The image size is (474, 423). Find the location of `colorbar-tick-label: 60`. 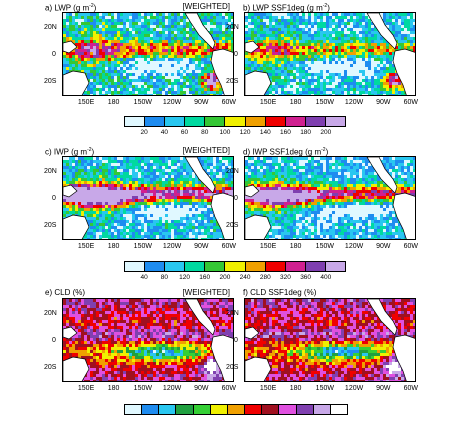

colorbar-tick-label: 60 is located at coordinates (184, 132).